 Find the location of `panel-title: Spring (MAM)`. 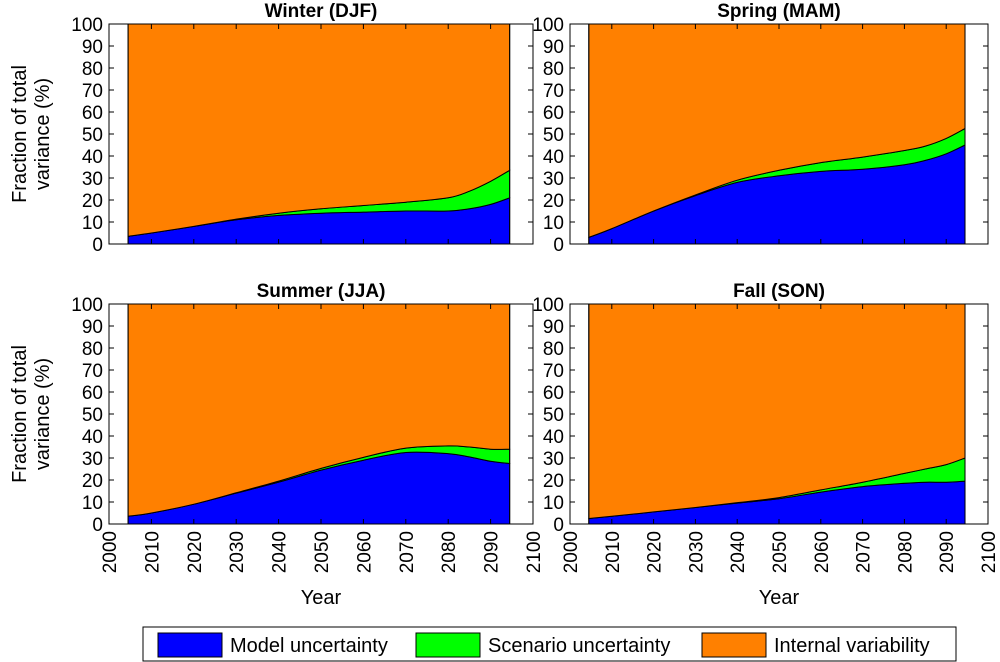

panel-title: Spring (MAM) is located at coordinates (778, 11).